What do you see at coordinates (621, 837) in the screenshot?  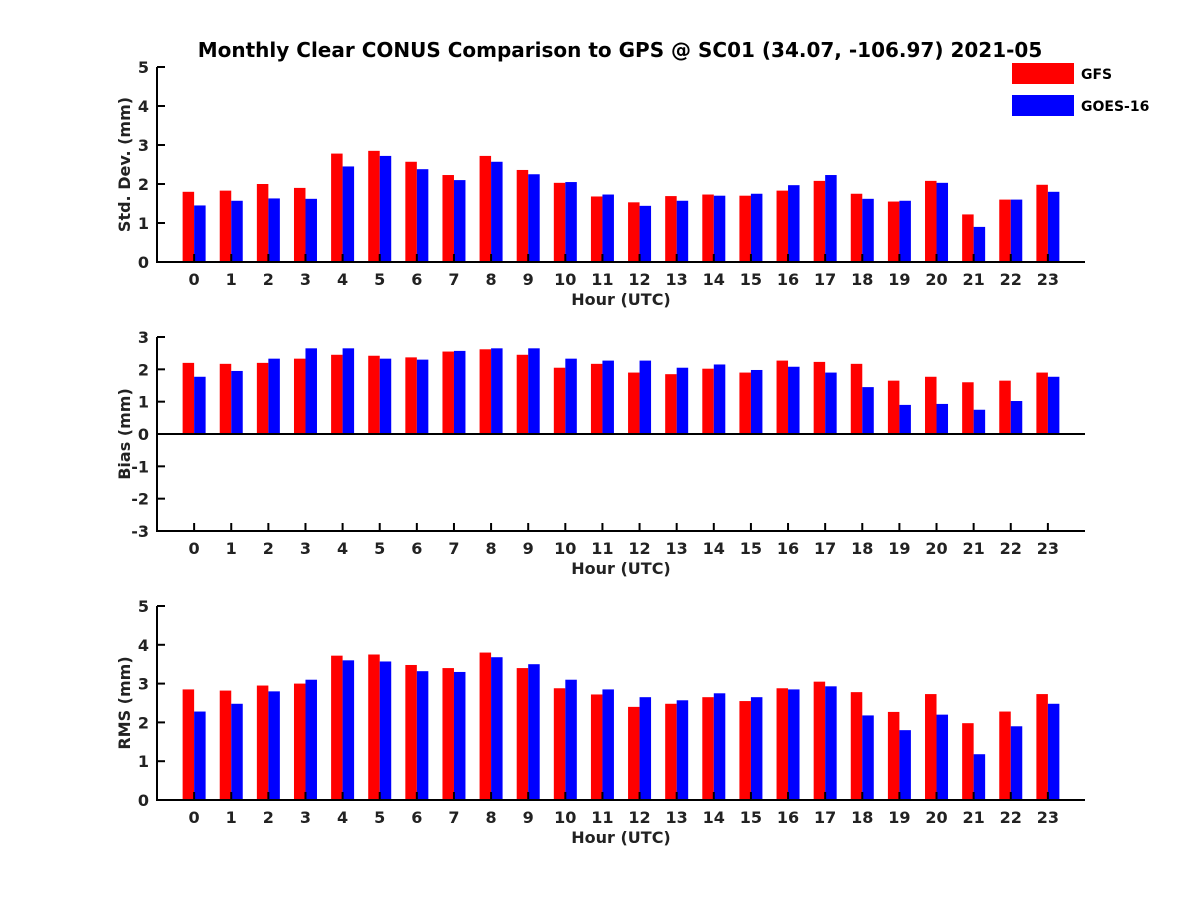 I see `rms-x-axis-label: Hour (UTC)` at bounding box center [621, 837].